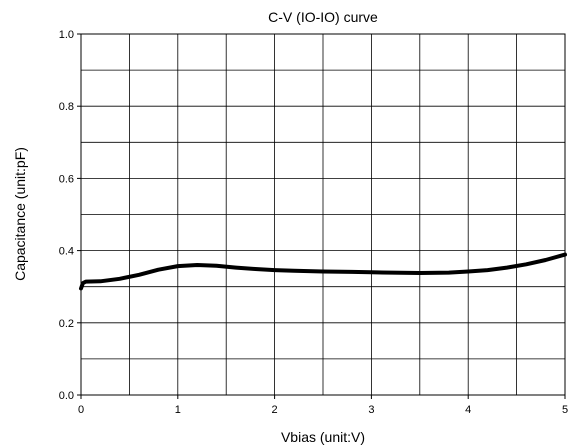  I want to click on y-tick-label: 1.0, so click(66, 35).